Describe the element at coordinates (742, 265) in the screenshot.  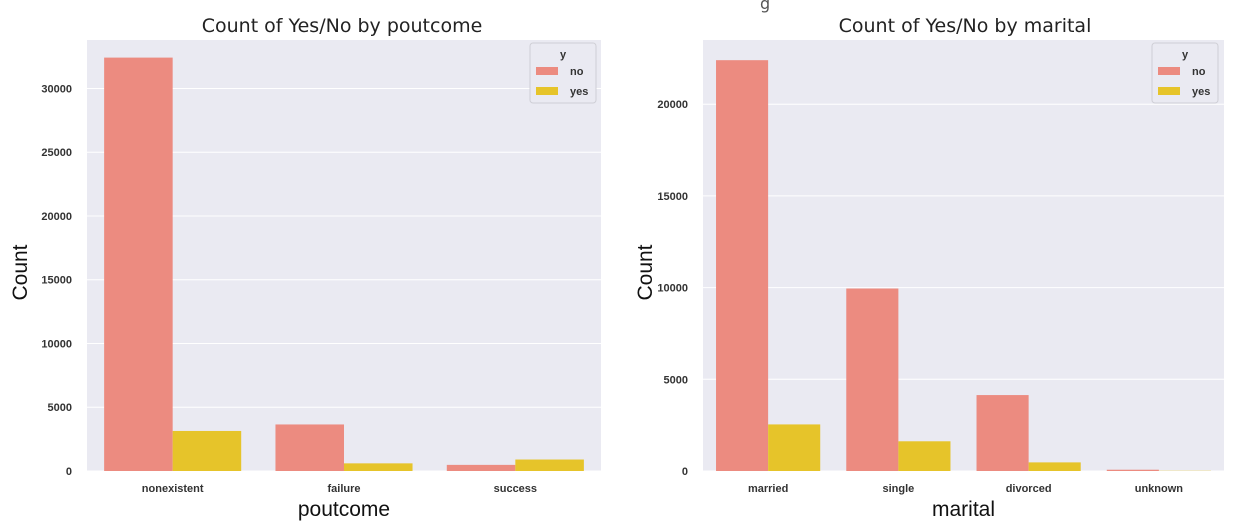
I see `bar-no-married` at that location.